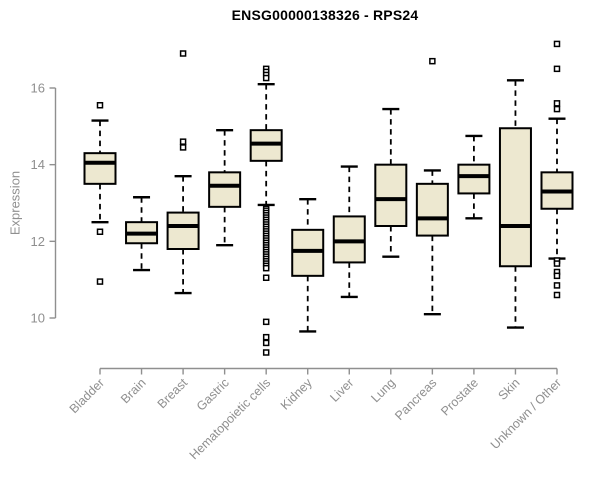 The width and height of the screenshot is (600, 500). What do you see at coordinates (415, 399) in the screenshot?
I see `x-label-pancreas: Pancreas` at bounding box center [415, 399].